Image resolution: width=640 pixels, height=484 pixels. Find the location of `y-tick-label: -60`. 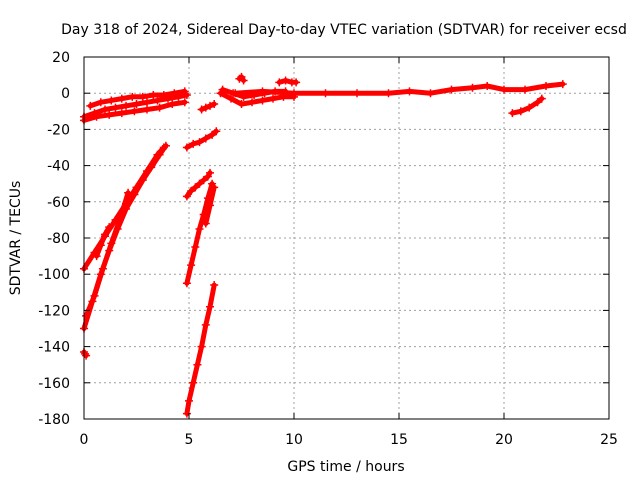

y-tick-label: -60 is located at coordinates (58, 203).